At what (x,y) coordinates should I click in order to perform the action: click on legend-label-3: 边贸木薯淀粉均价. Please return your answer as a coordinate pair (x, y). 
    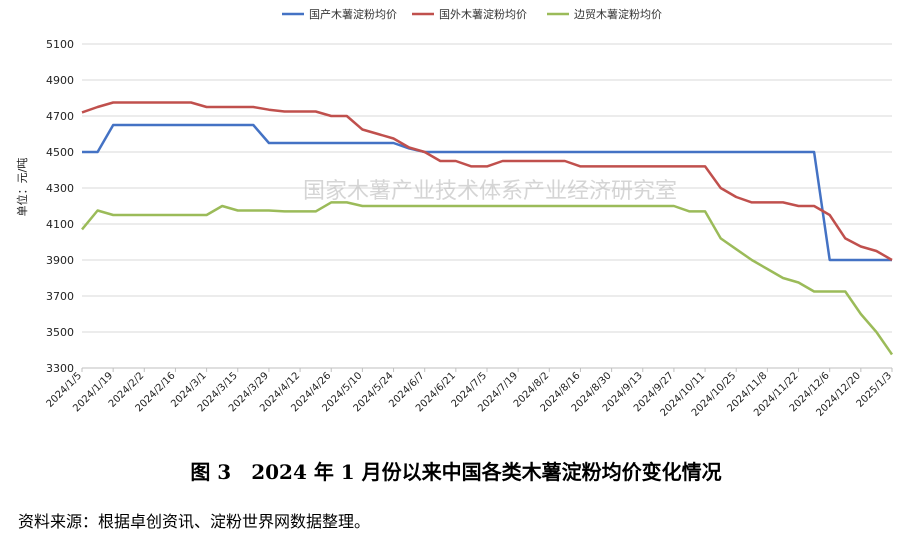
    Looking at the image, I should click on (618, 14).